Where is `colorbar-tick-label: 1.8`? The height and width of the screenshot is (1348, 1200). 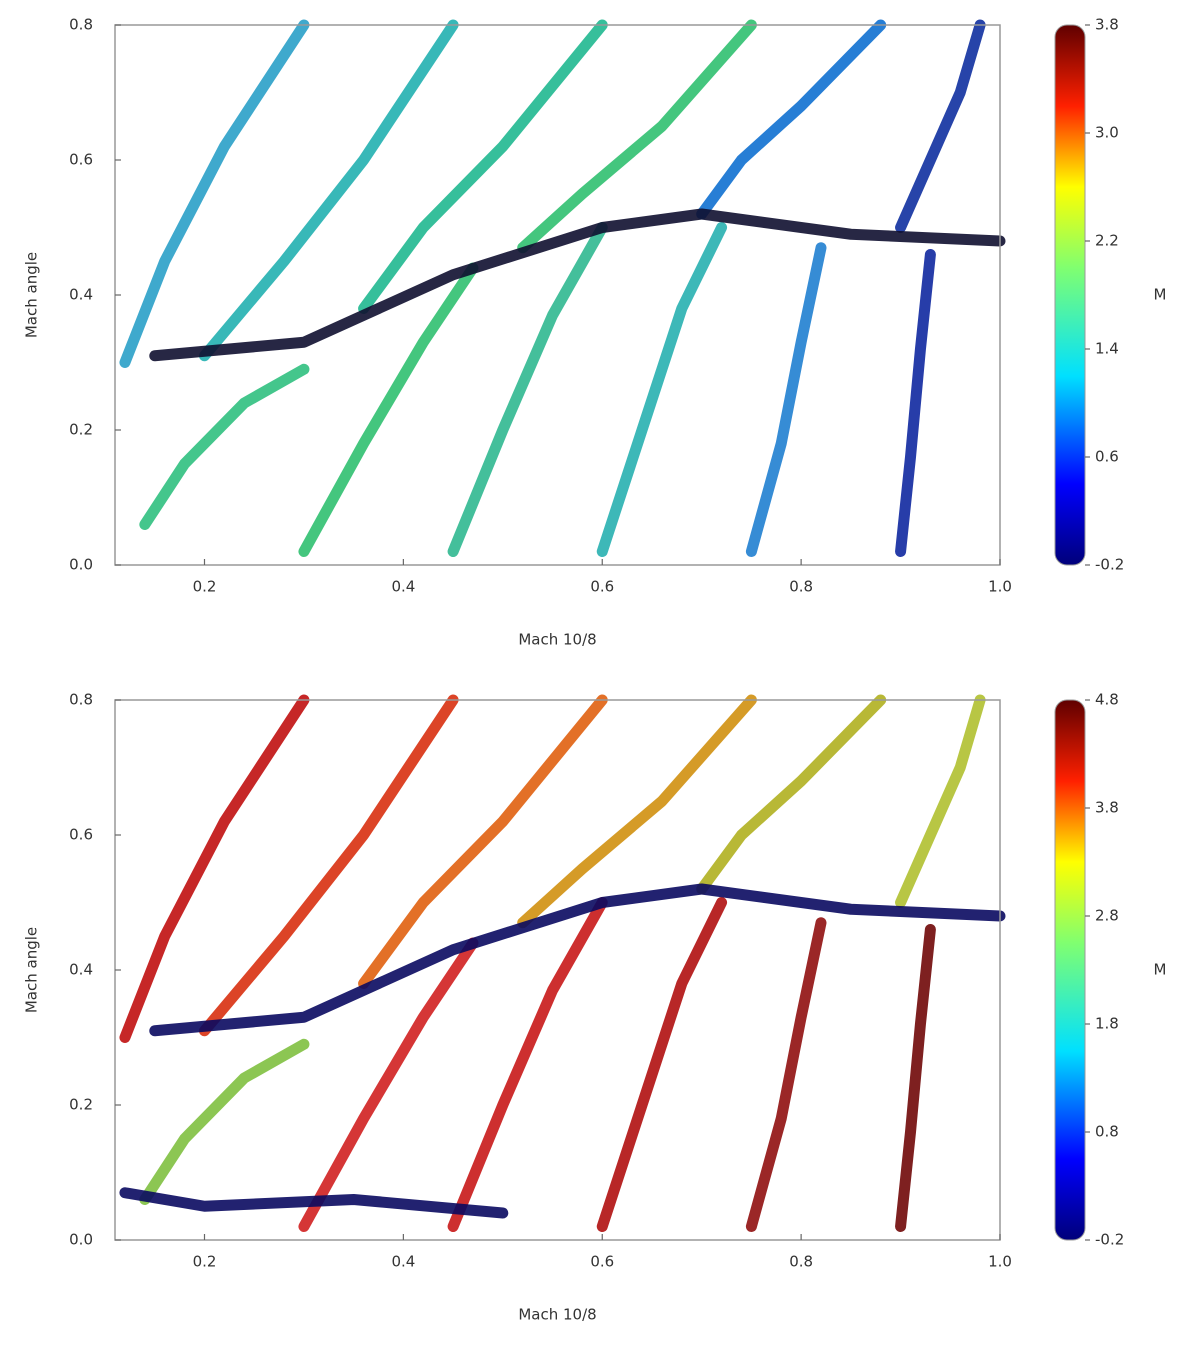
colorbar-tick-label: 1.8 is located at coordinates (1107, 1024).